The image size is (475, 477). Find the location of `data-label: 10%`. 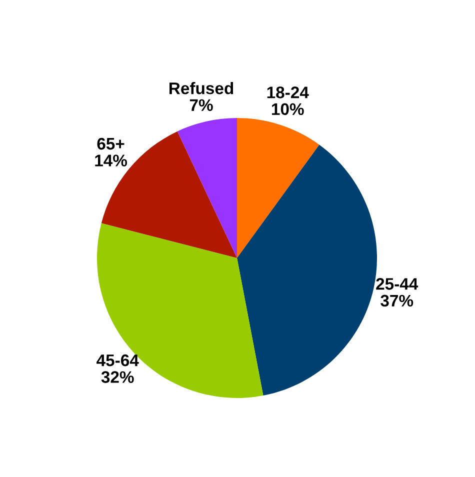

data-label: 10% is located at coordinates (288, 109).